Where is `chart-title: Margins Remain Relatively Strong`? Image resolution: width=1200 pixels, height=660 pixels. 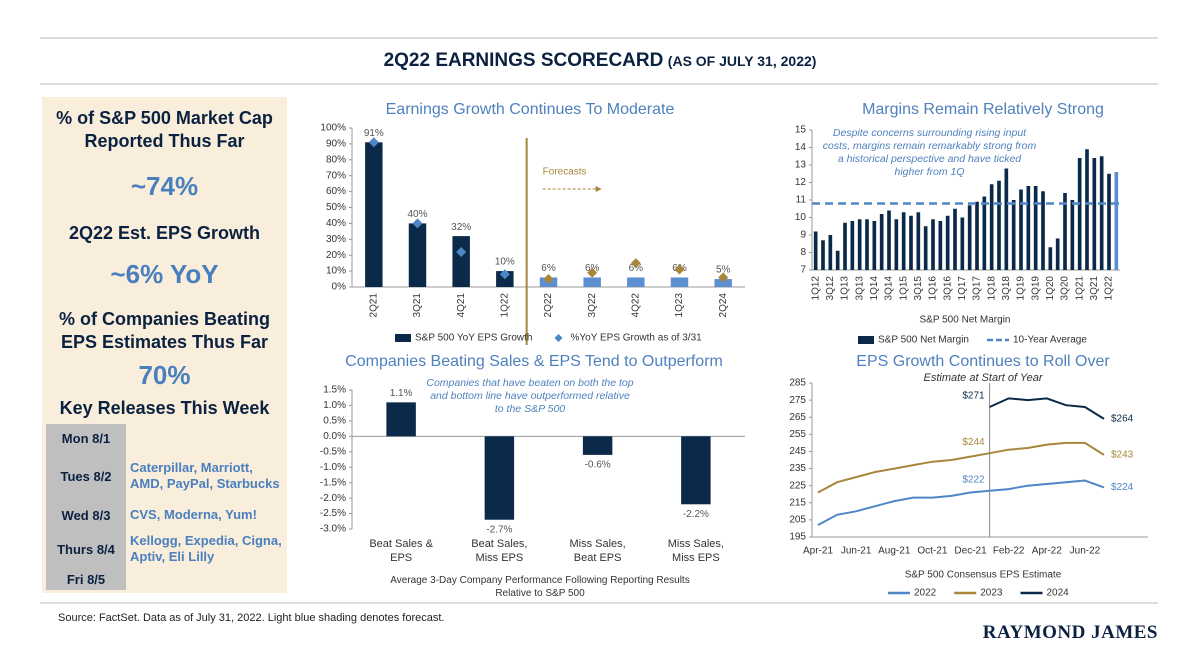
chart-title: Margins Remain Relatively Strong is located at coordinates (983, 109).